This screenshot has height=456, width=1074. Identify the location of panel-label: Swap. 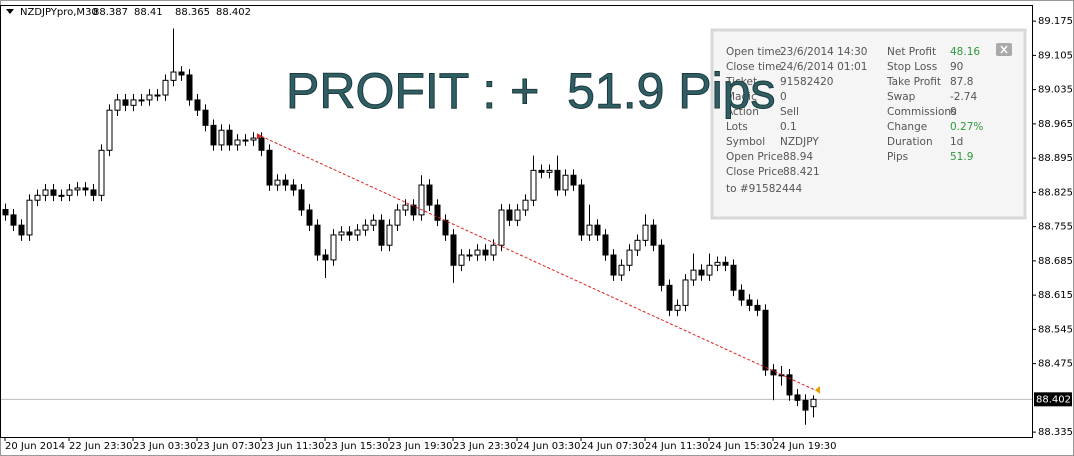
(901, 97).